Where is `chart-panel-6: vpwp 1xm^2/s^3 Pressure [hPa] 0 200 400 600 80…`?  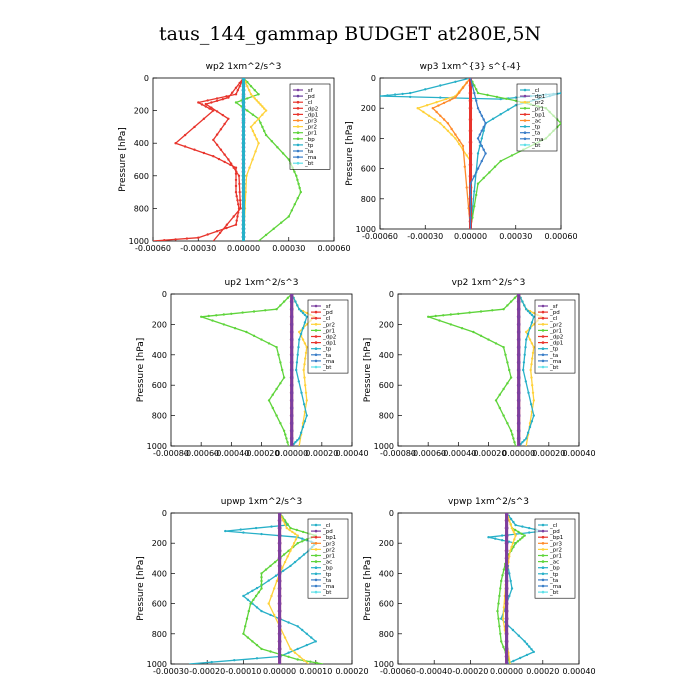 chart-panel-6: vpwp 1xm^2/s^3 Pressure [hPa] 0 200 400 600 80… is located at coordinates (479, 586).